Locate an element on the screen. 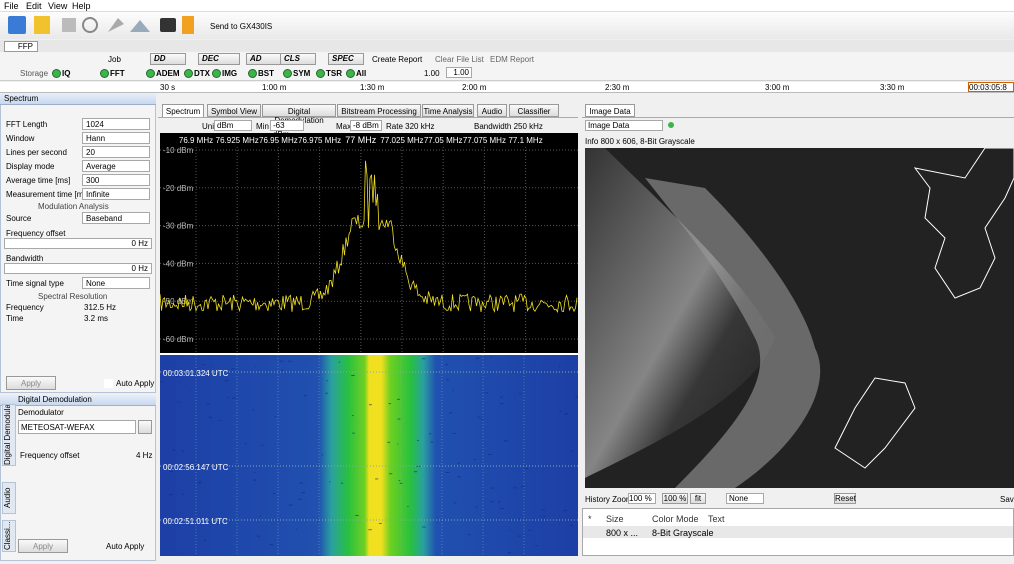  ffp-tab: FFP is located at coordinates (21, 46).